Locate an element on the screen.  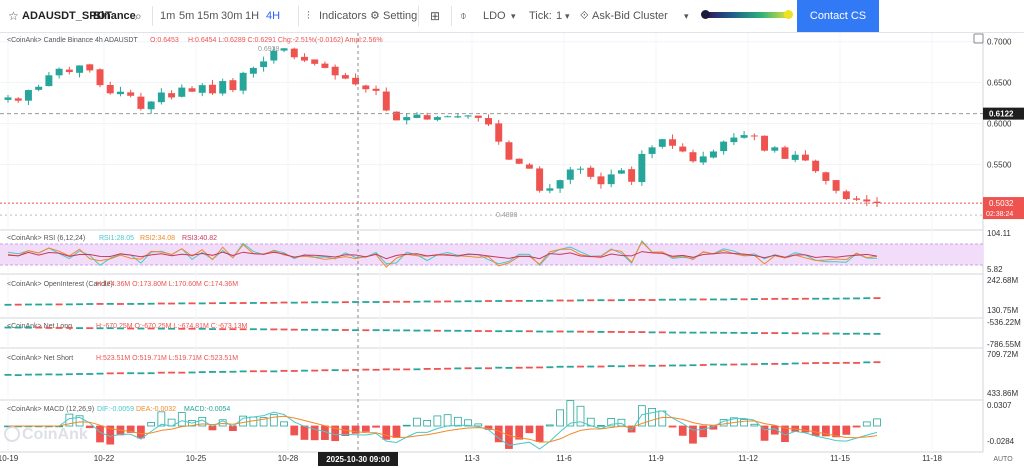
interval-15m: 15m is located at coordinates (208, 16).